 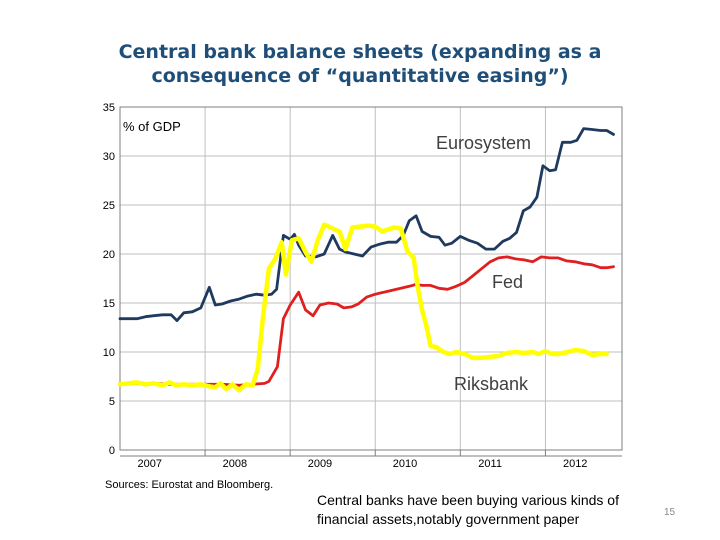 What do you see at coordinates (320, 464) in the screenshot?
I see `x-tick-label: 2009` at bounding box center [320, 464].